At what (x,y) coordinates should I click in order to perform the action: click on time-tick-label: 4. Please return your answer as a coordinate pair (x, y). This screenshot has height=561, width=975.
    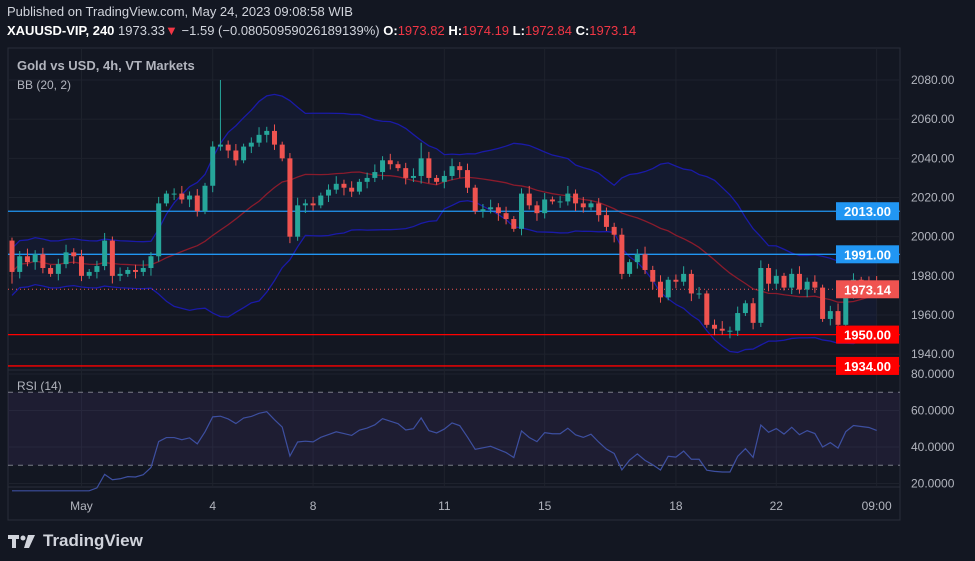
    Looking at the image, I should click on (212, 506).